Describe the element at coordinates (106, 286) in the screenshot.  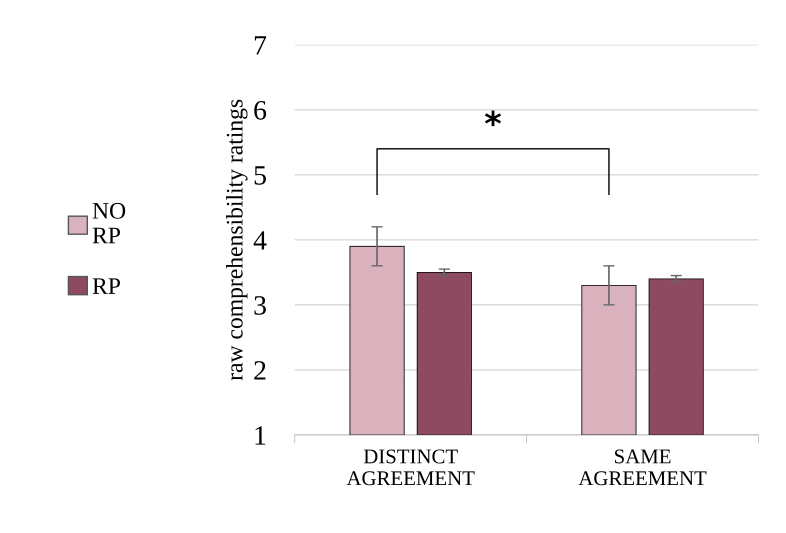
I see `legend-label: RP` at that location.